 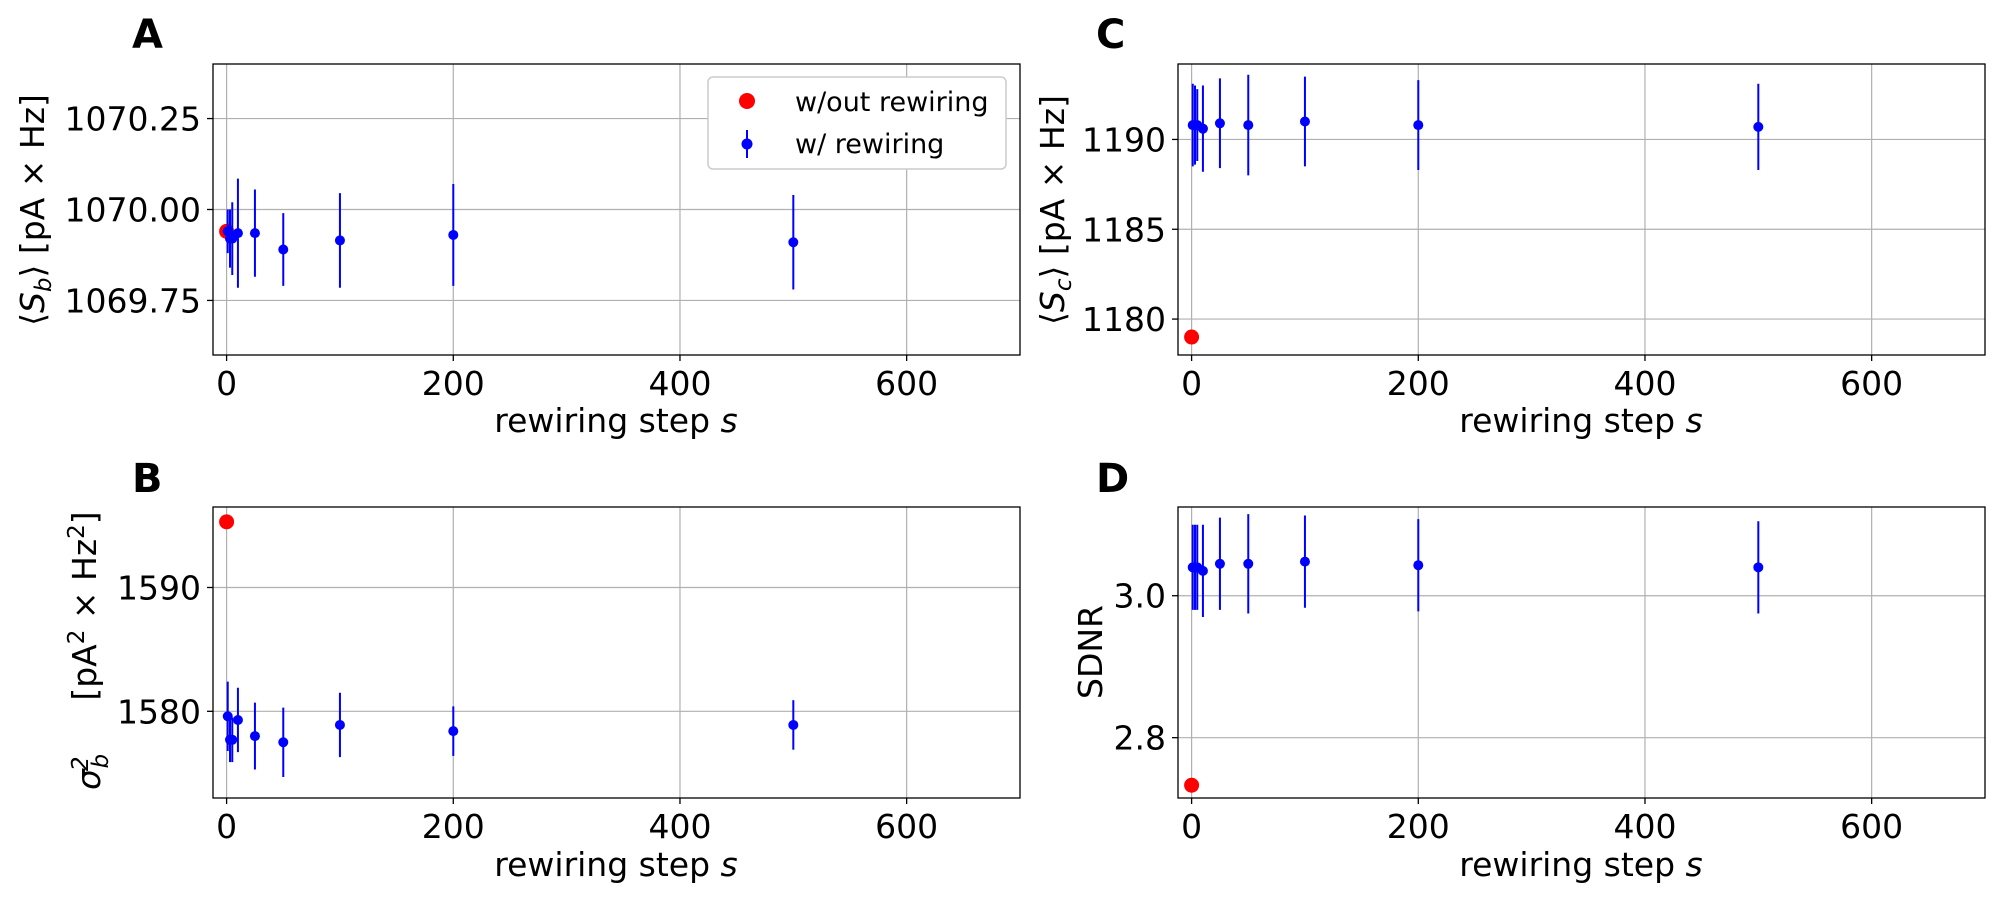 I want to click on panel-c-x-ticks: 0 200 400 600, so click(x=1542, y=379).